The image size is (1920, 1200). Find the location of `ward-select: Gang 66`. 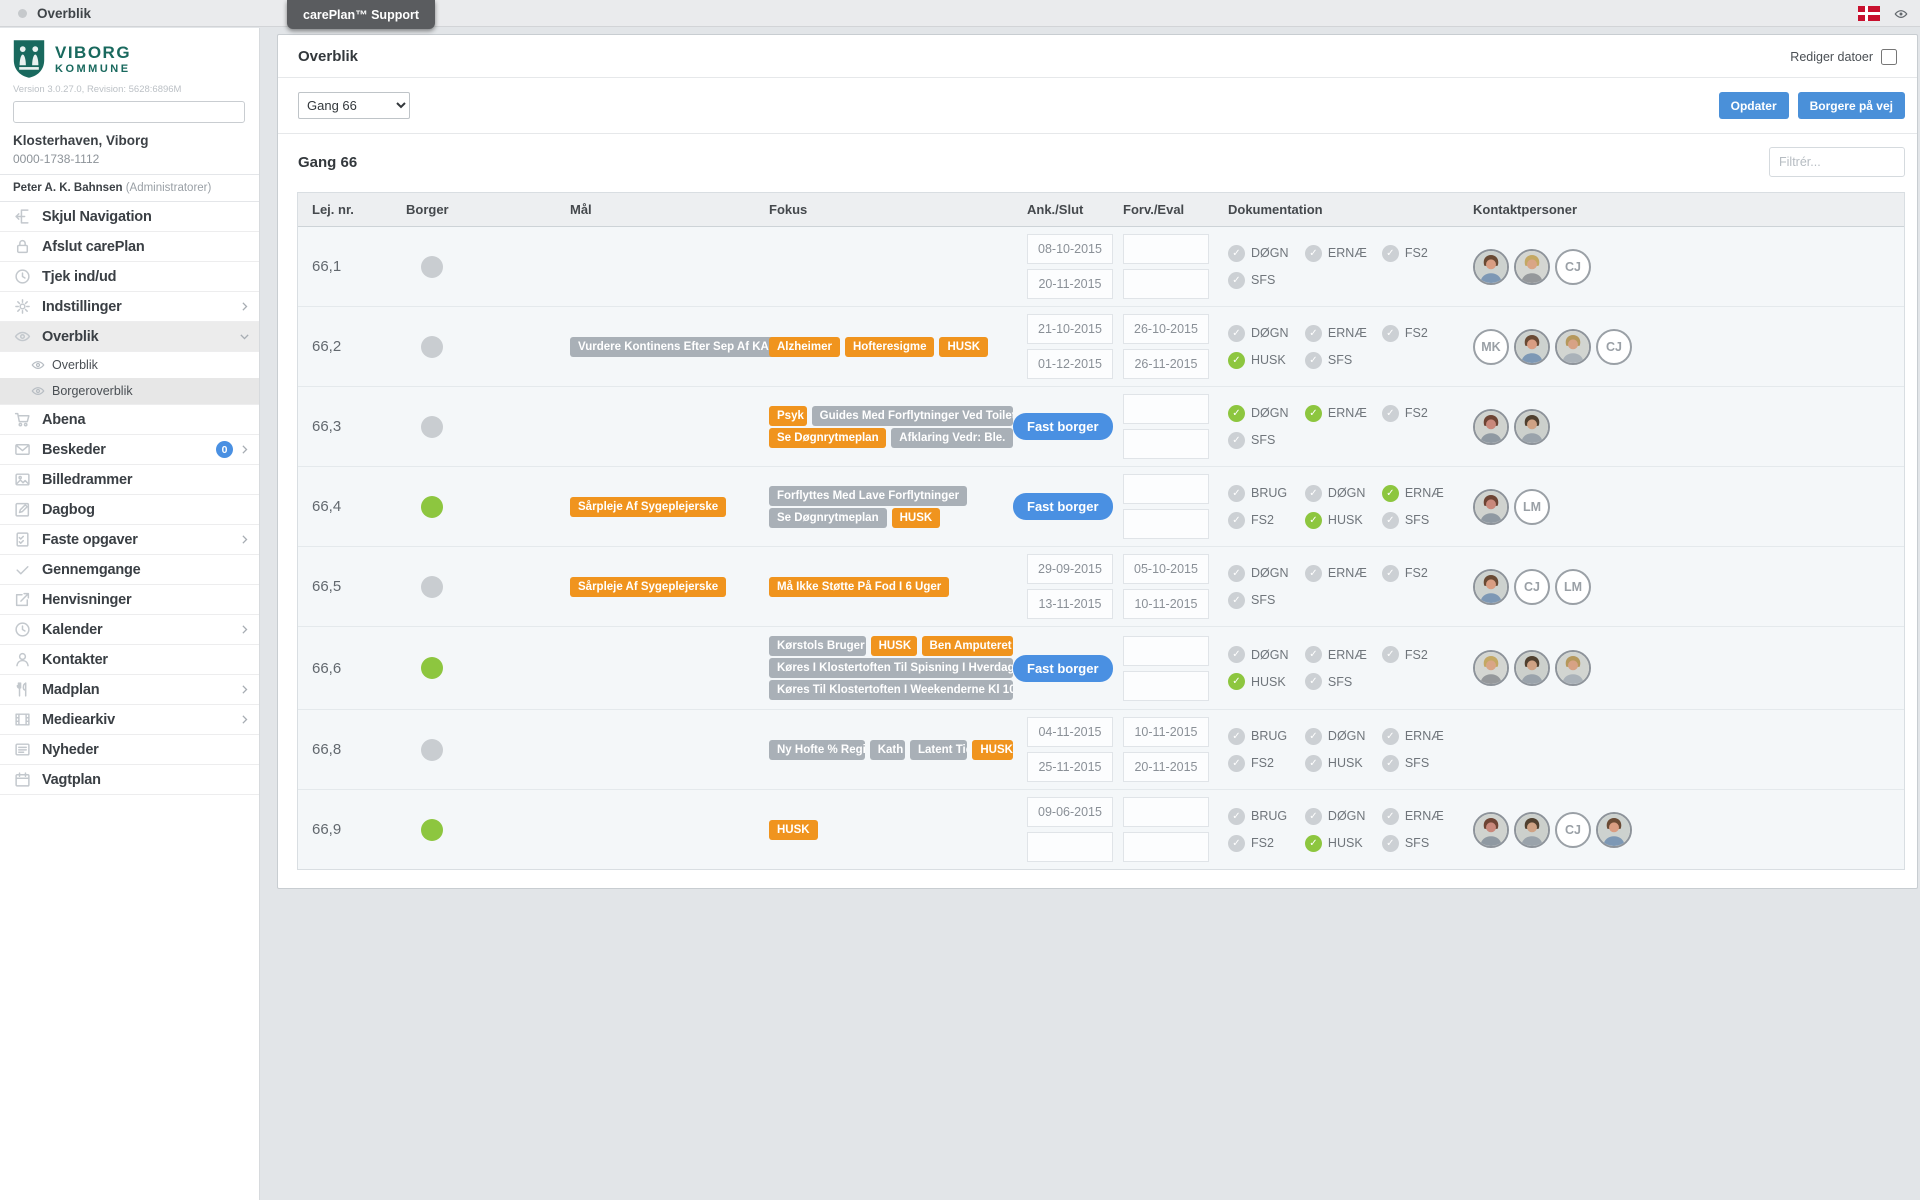

ward-select: Gang 66 is located at coordinates (354, 105).